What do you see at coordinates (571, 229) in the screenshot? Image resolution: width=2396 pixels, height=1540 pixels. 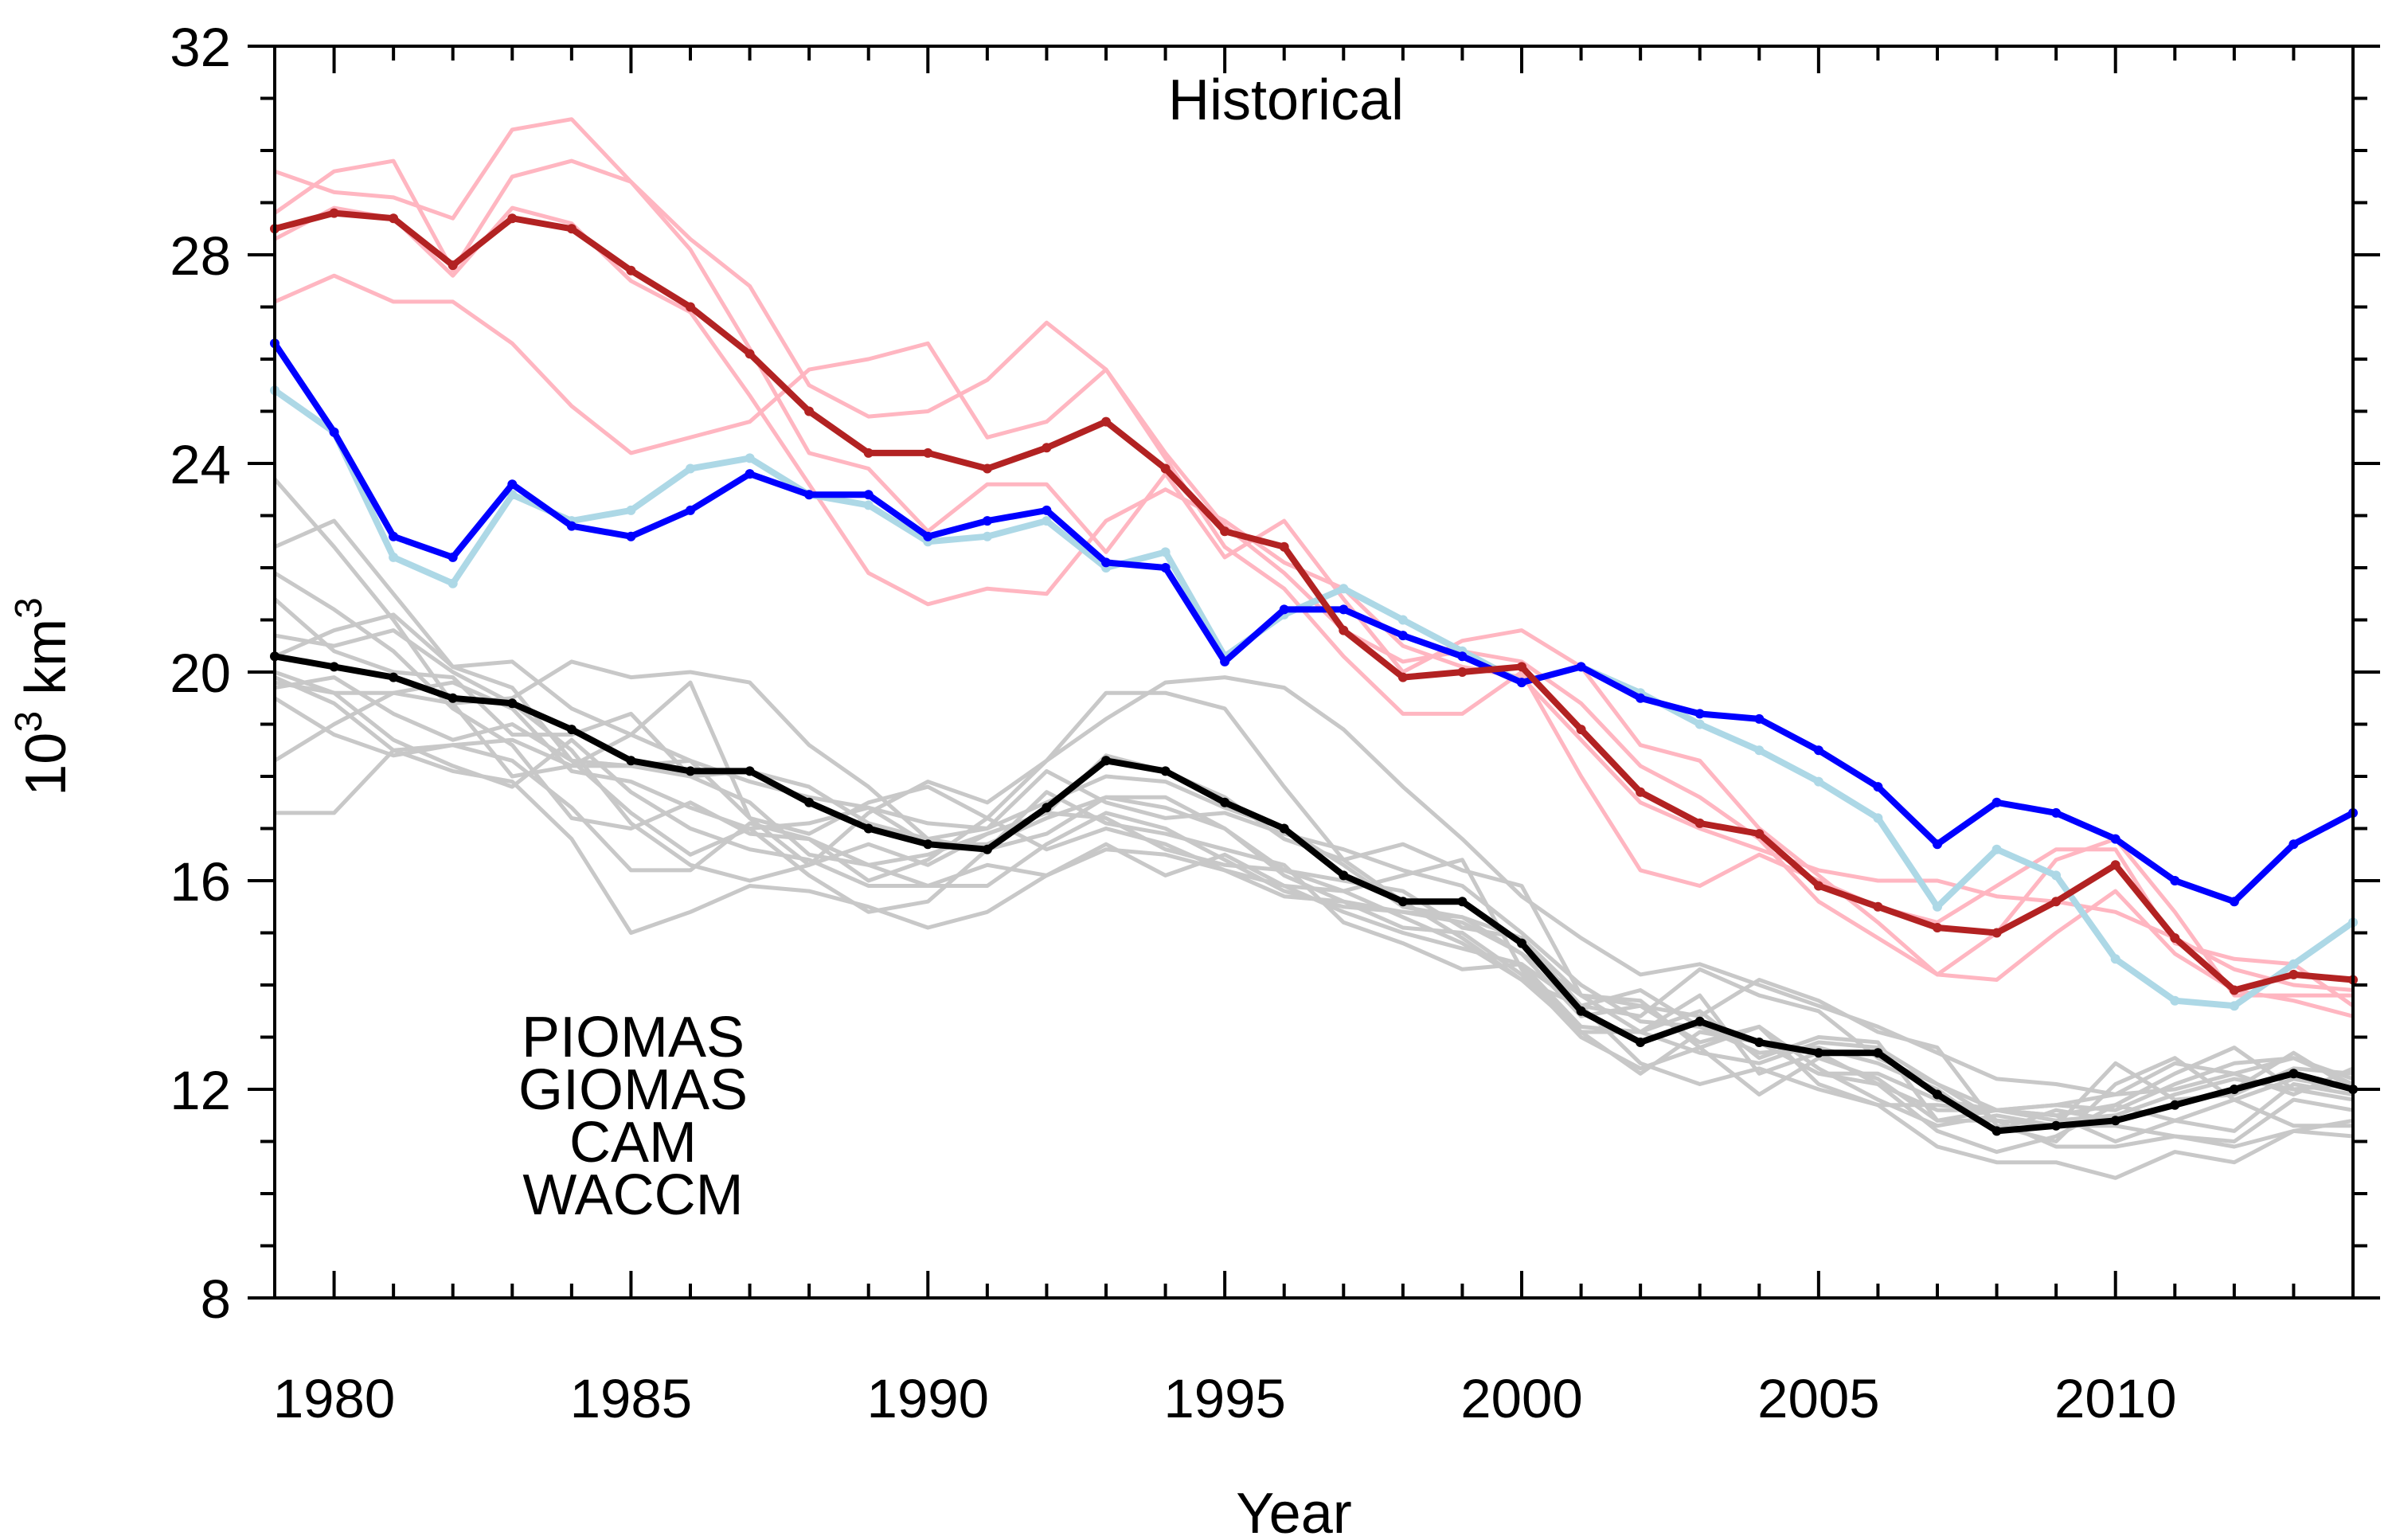 I see `data-point-waccm-1984` at bounding box center [571, 229].